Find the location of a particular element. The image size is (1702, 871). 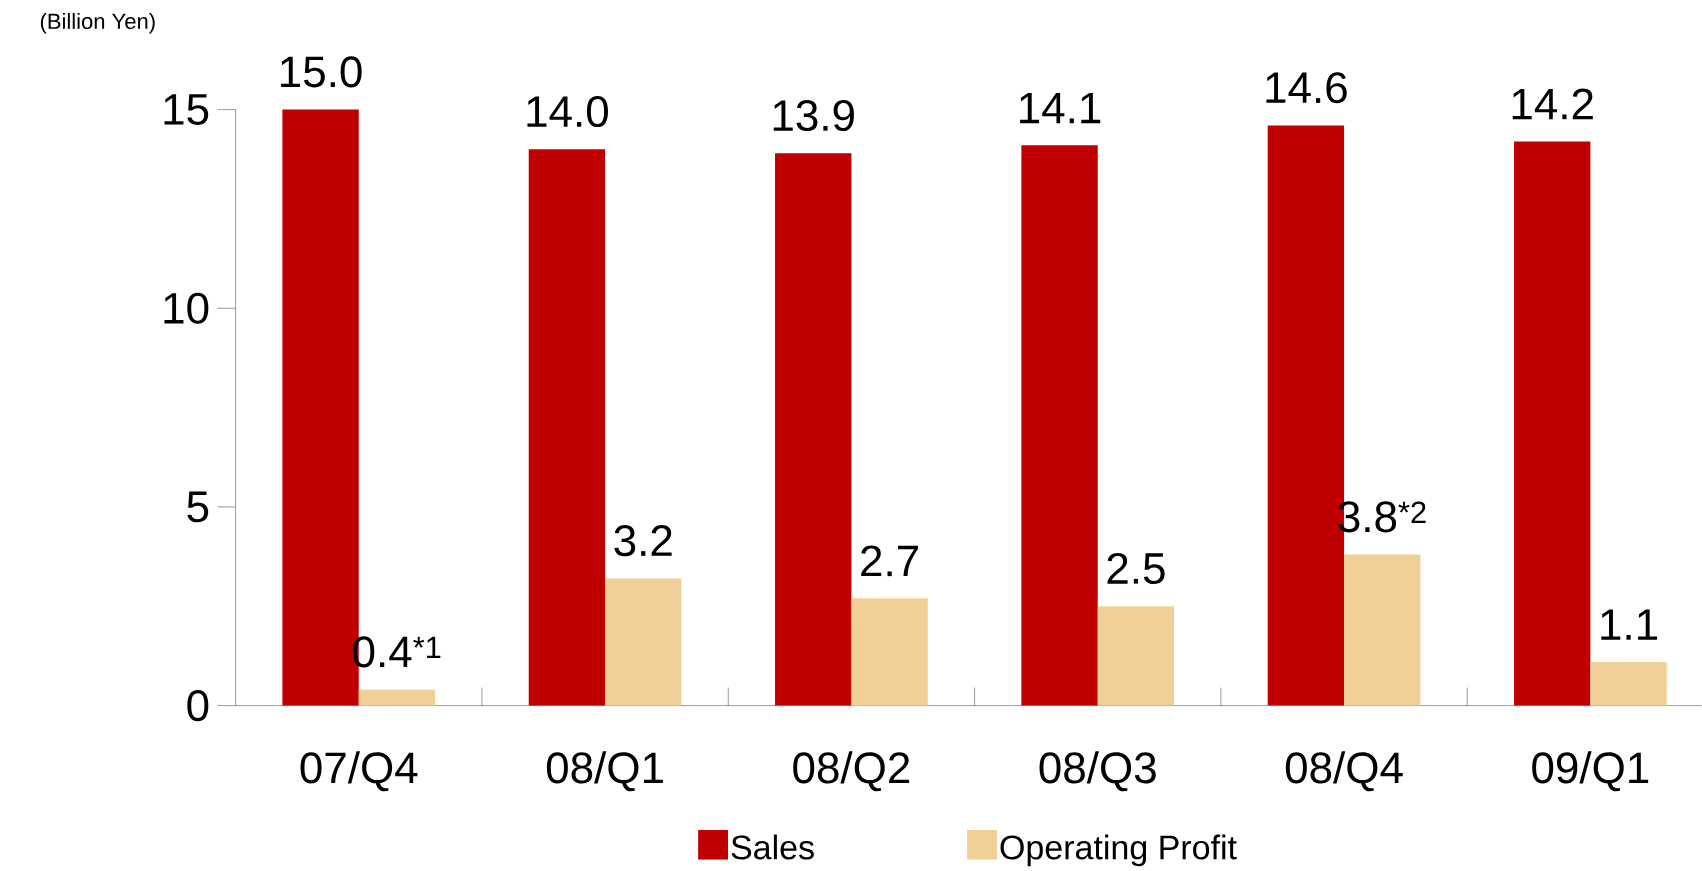

x-tick-label: 09/Q1 is located at coordinates (1590, 771).